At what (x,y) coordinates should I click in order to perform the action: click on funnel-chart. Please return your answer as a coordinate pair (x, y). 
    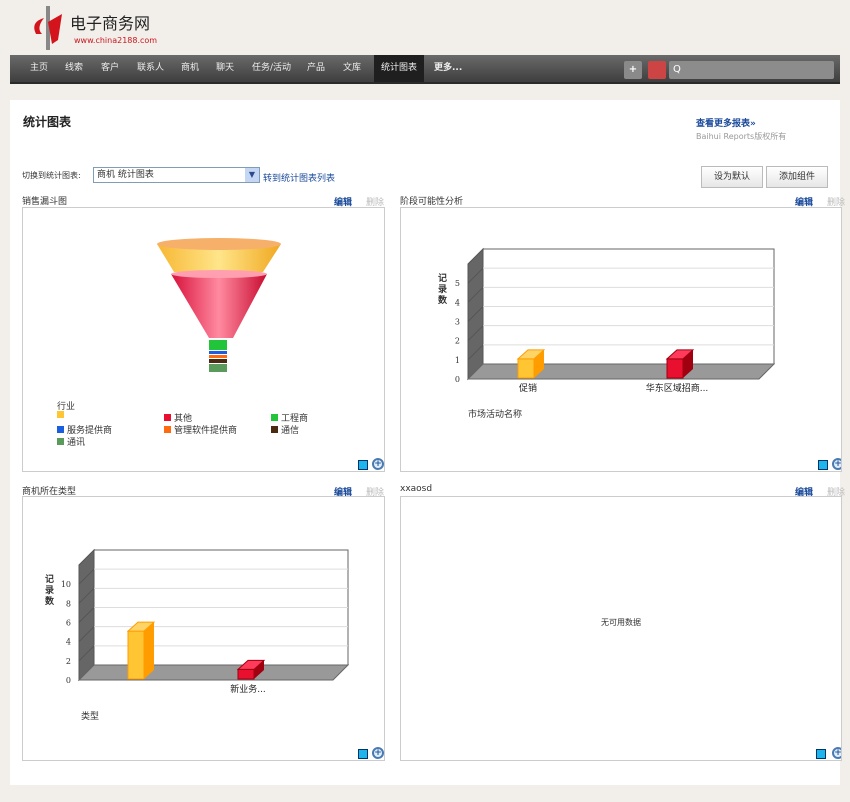
    Looking at the image, I should click on (219, 305).